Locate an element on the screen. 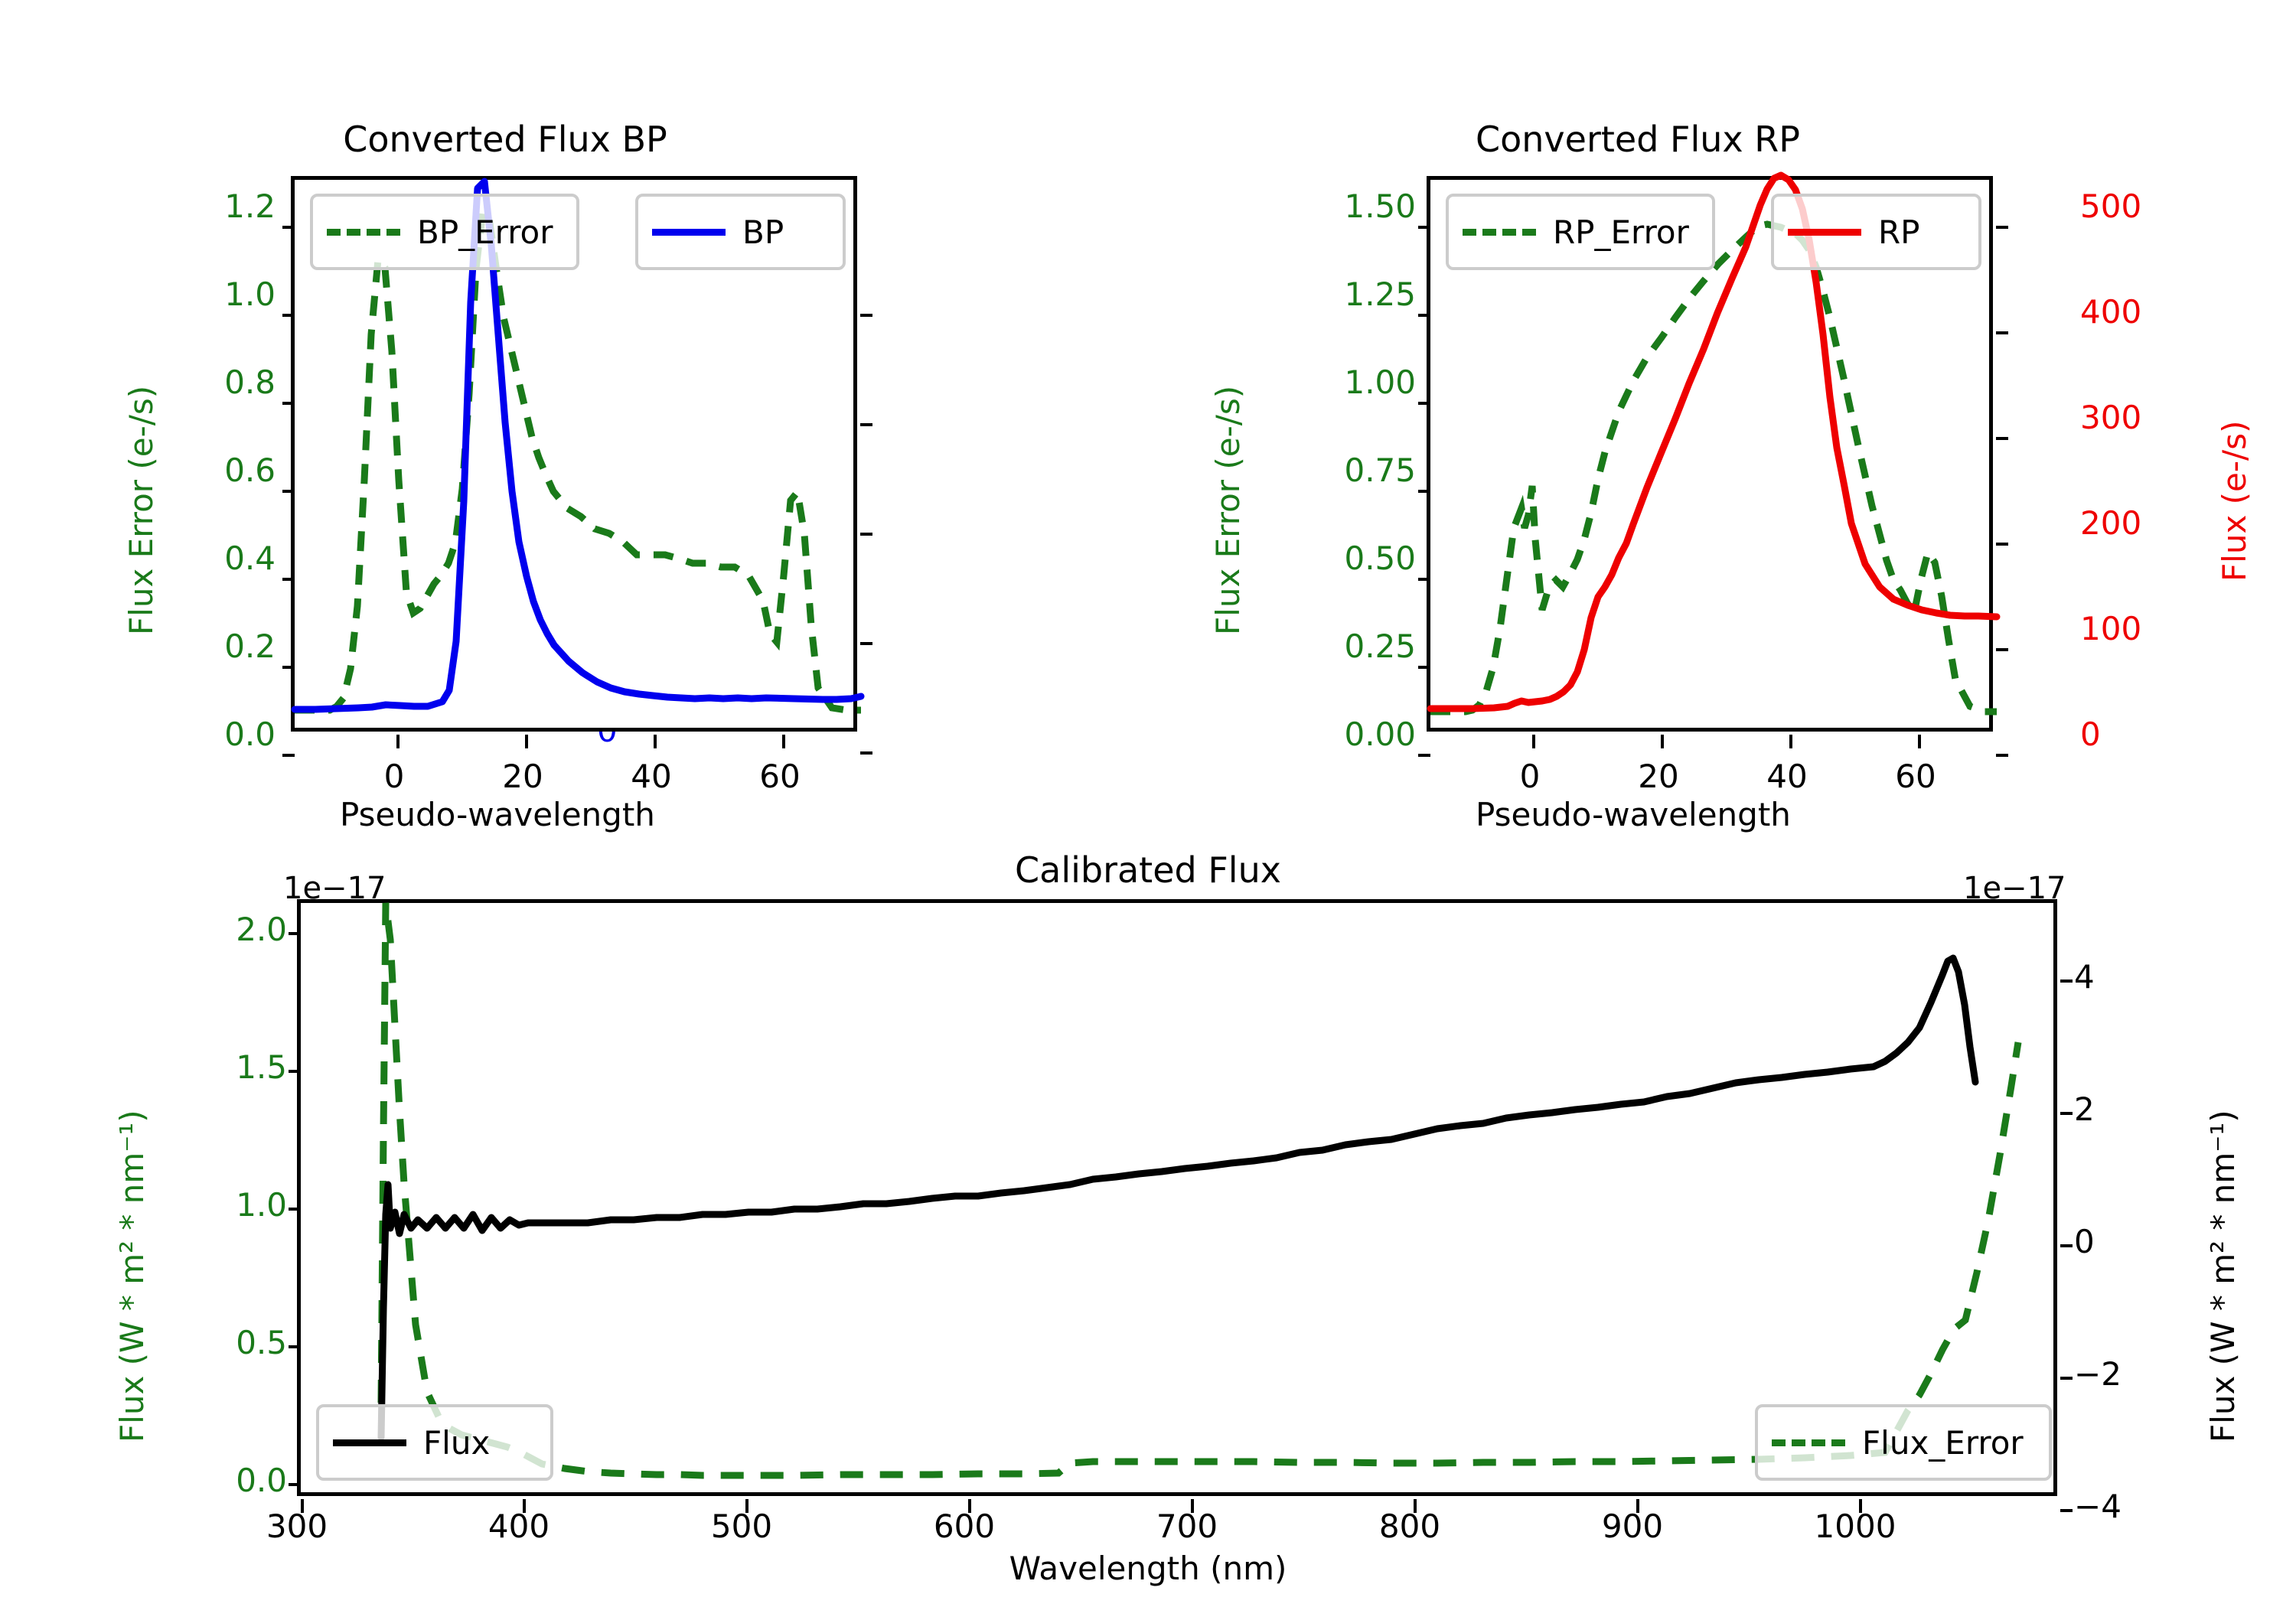  rp-flux-swatch-icon is located at coordinates (1824, 232).